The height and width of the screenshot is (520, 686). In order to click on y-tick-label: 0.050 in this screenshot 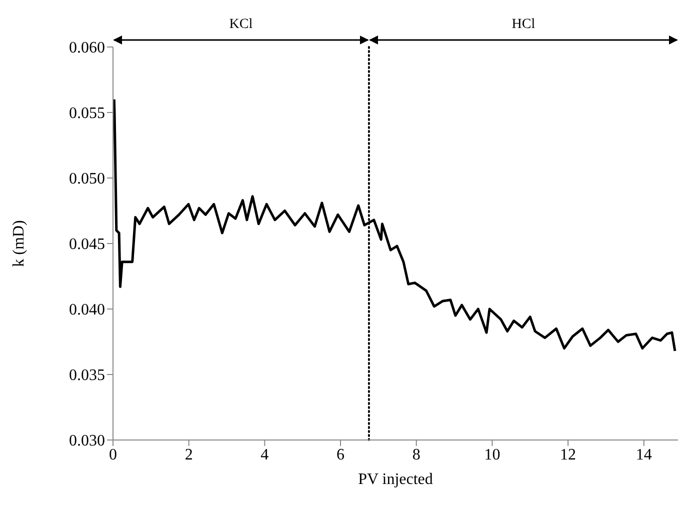, I will do `click(87, 179)`.